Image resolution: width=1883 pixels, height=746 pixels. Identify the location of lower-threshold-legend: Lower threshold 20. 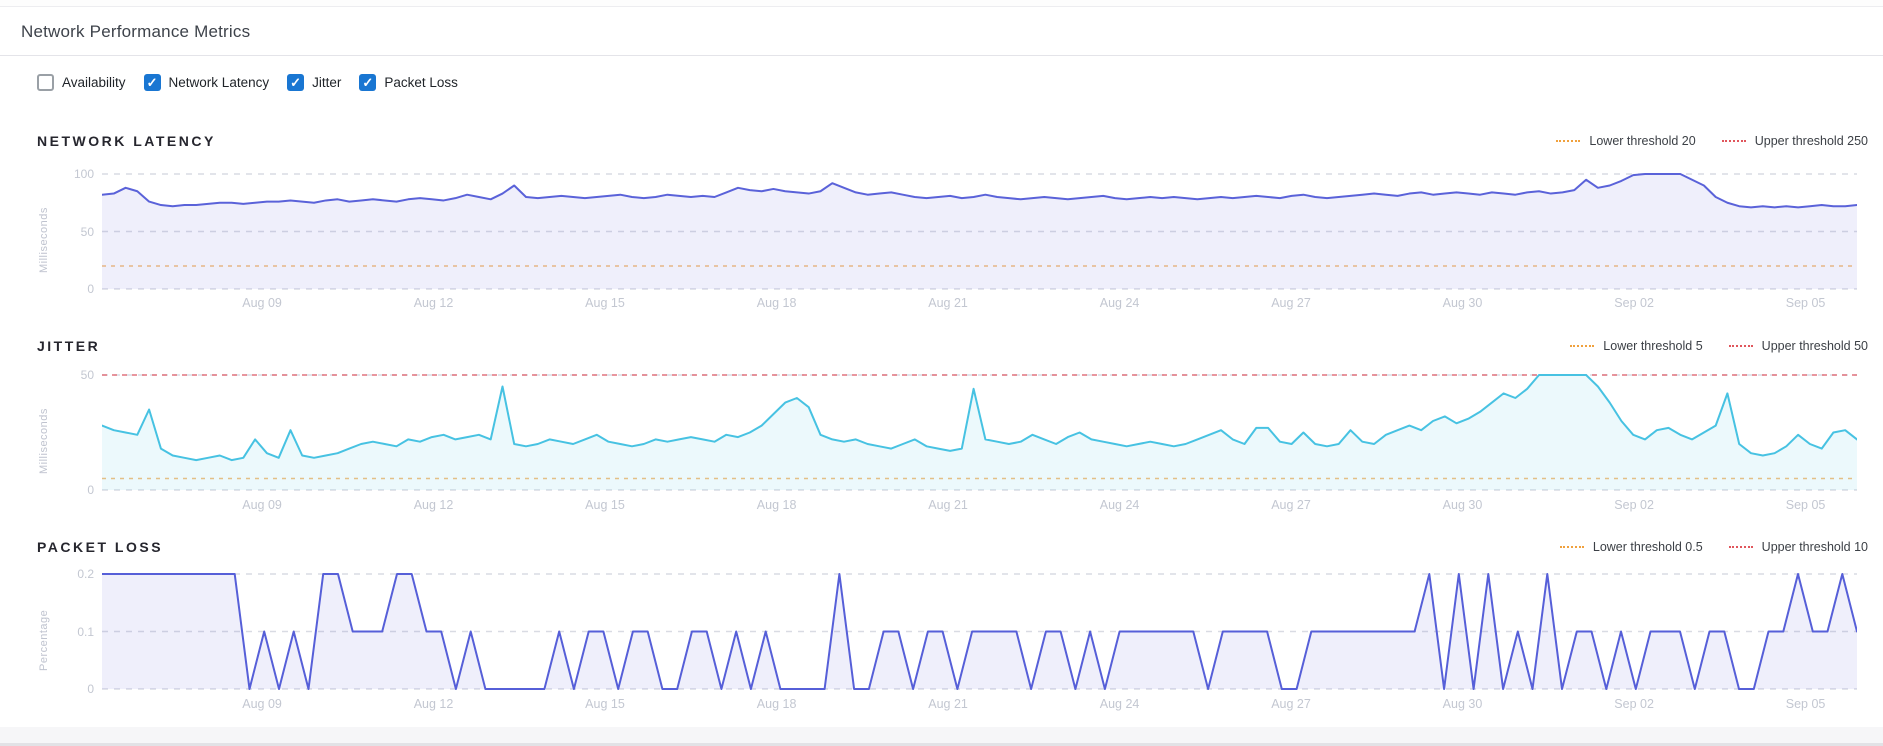
(1626, 141).